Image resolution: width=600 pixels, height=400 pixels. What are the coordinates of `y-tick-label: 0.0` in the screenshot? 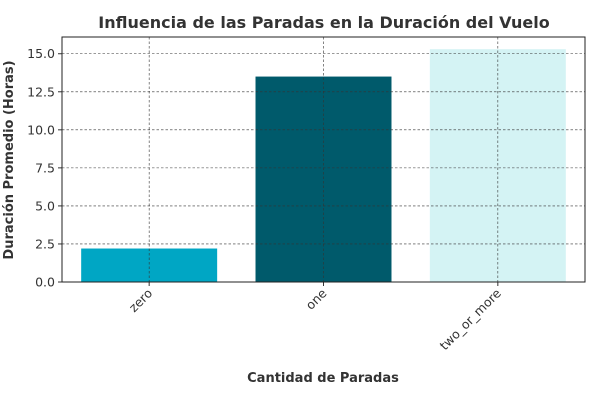 It's located at (45, 282).